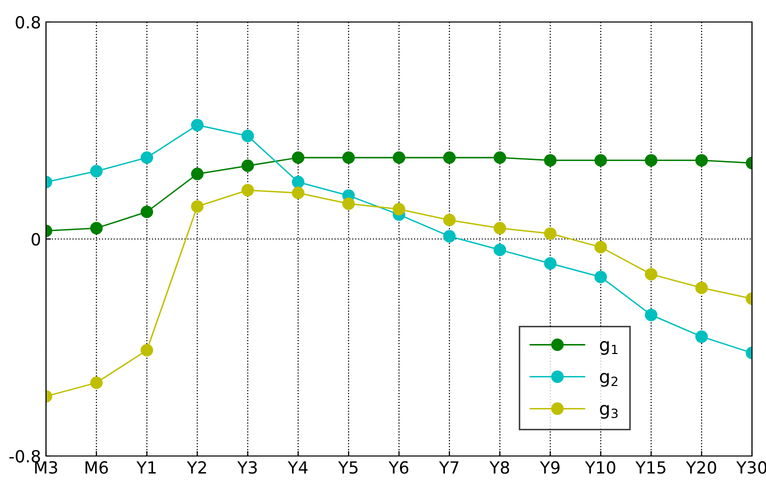  Describe the element at coordinates (448, 467) in the screenshot. I see `x-tick-label: Y7` at that location.